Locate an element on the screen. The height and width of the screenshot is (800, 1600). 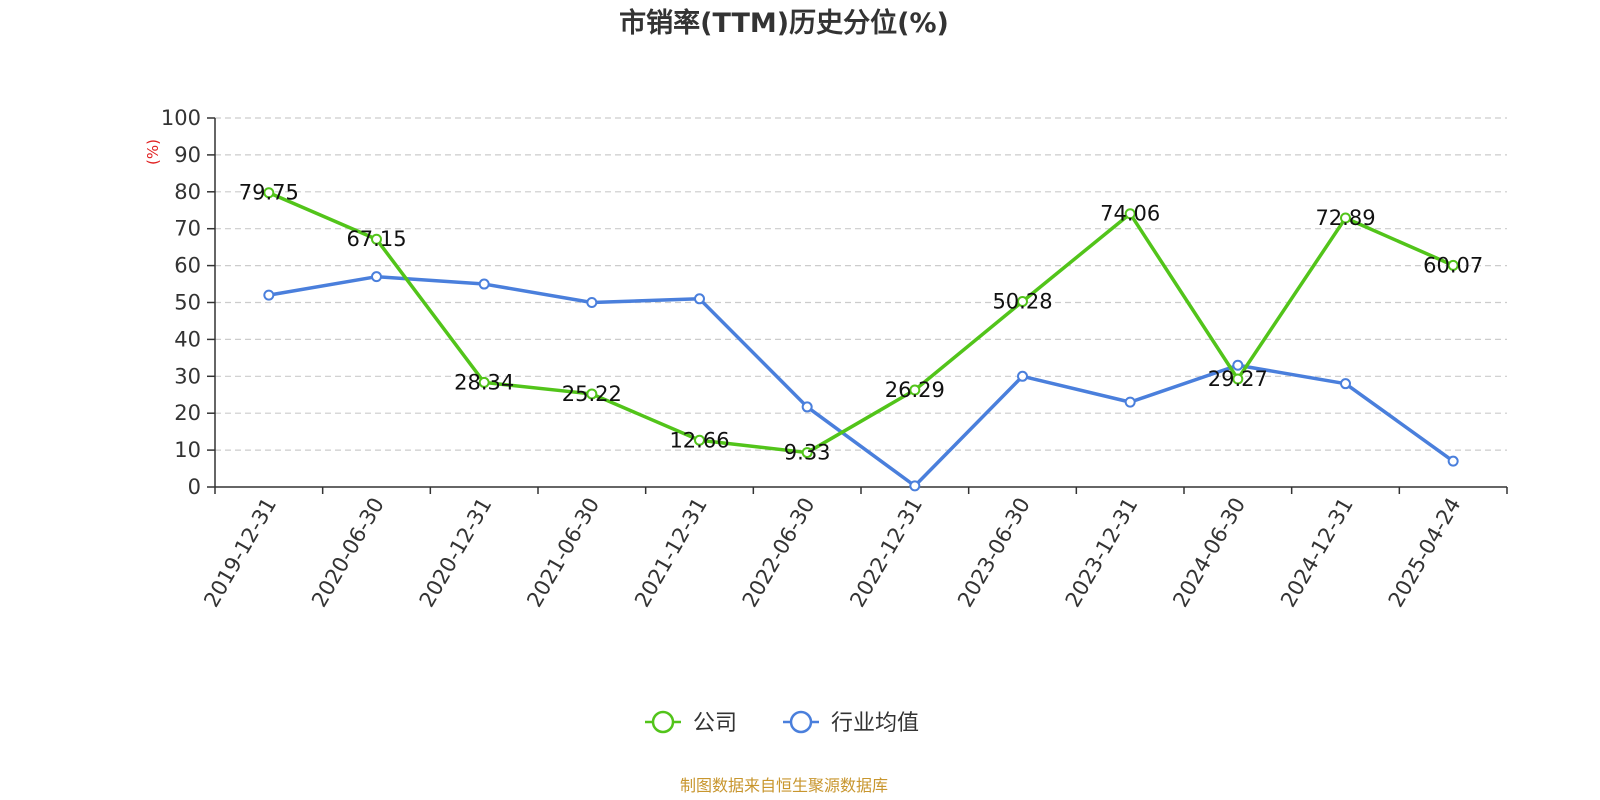
data-label: 28.34 is located at coordinates (484, 382).